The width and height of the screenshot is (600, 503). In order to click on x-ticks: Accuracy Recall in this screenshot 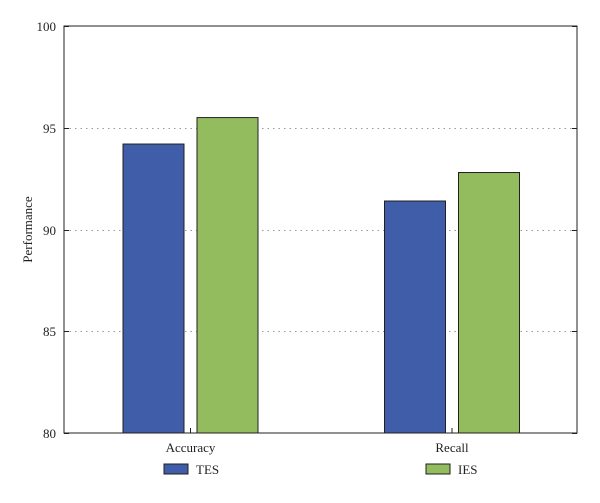, I will do `click(317, 441)`.